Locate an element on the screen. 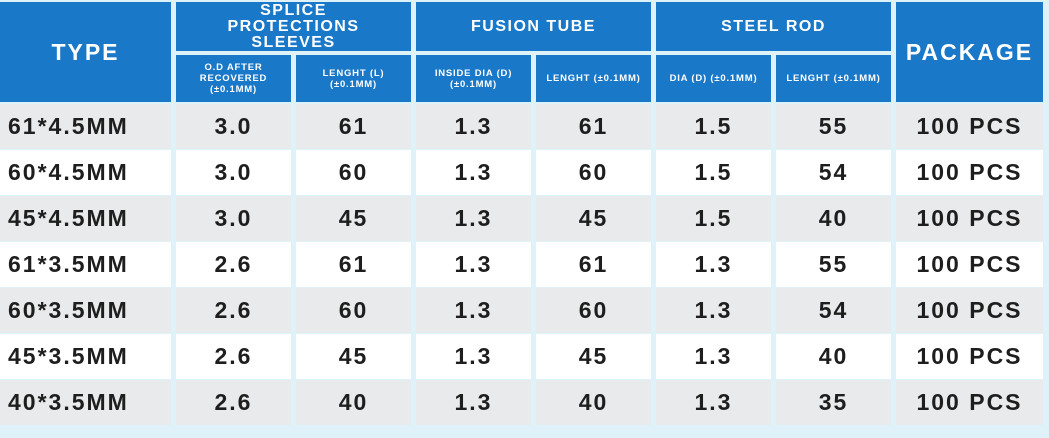  type-cell: 61*3.5MM is located at coordinates (85, 264).